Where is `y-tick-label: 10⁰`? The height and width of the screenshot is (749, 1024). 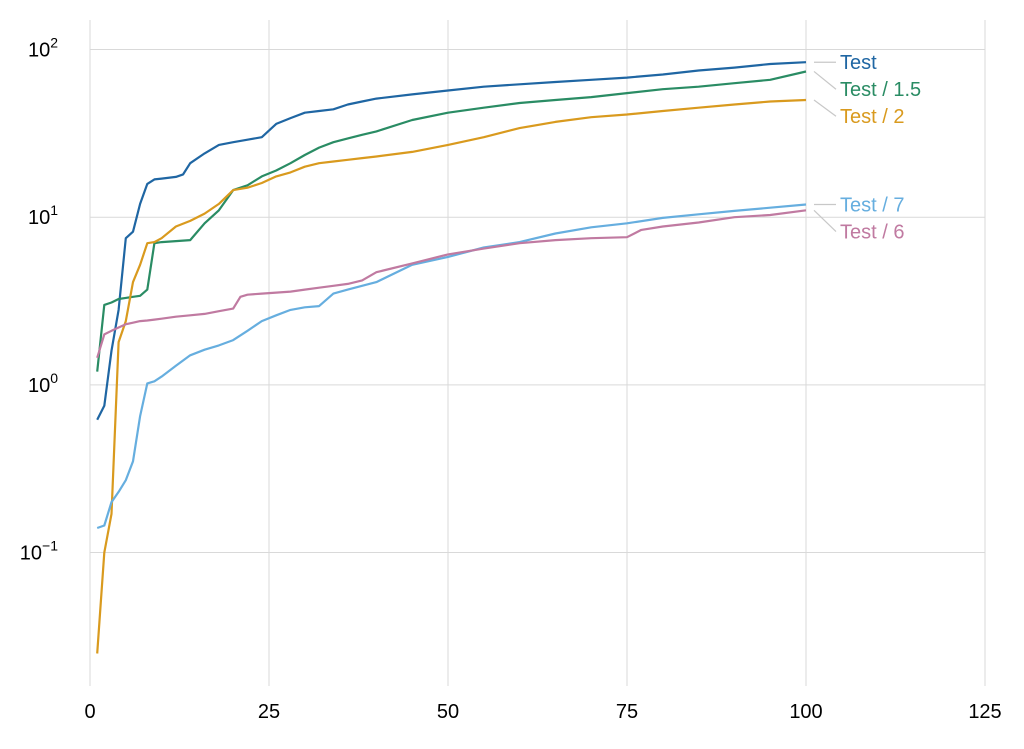
y-tick-label: 10⁰ is located at coordinates (43, 383).